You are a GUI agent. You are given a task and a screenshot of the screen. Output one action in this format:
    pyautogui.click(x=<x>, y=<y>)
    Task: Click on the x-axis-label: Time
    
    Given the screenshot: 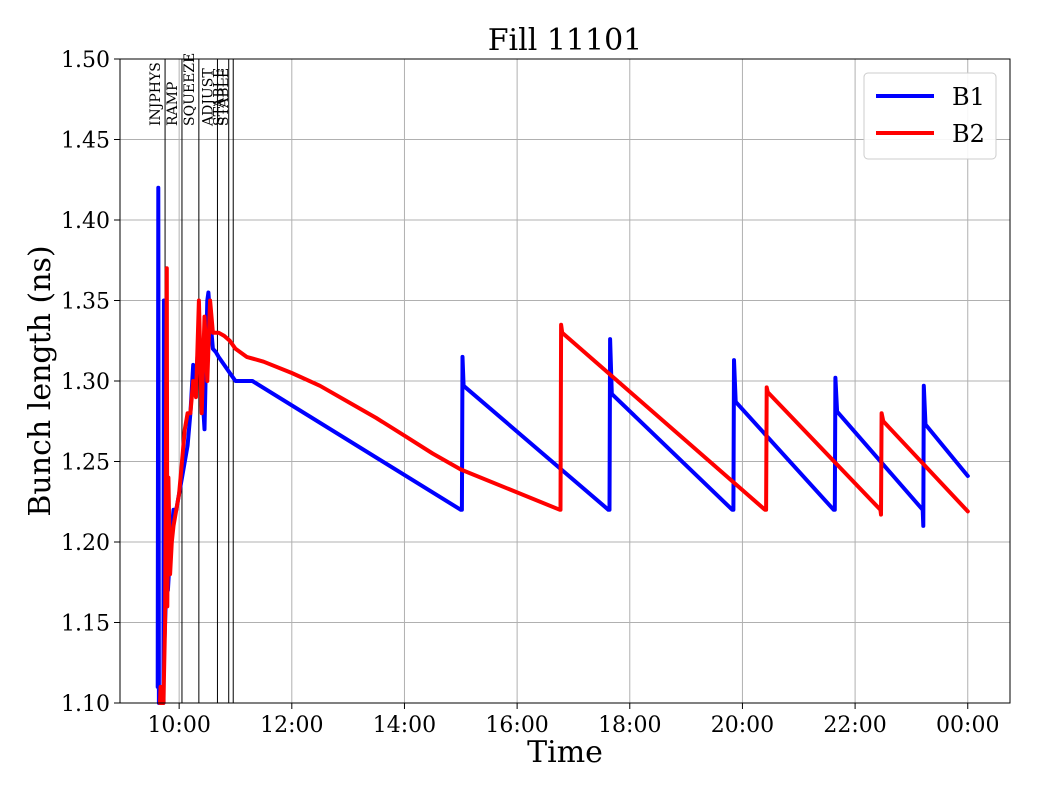 What is the action you would take?
    pyautogui.click(x=565, y=752)
    